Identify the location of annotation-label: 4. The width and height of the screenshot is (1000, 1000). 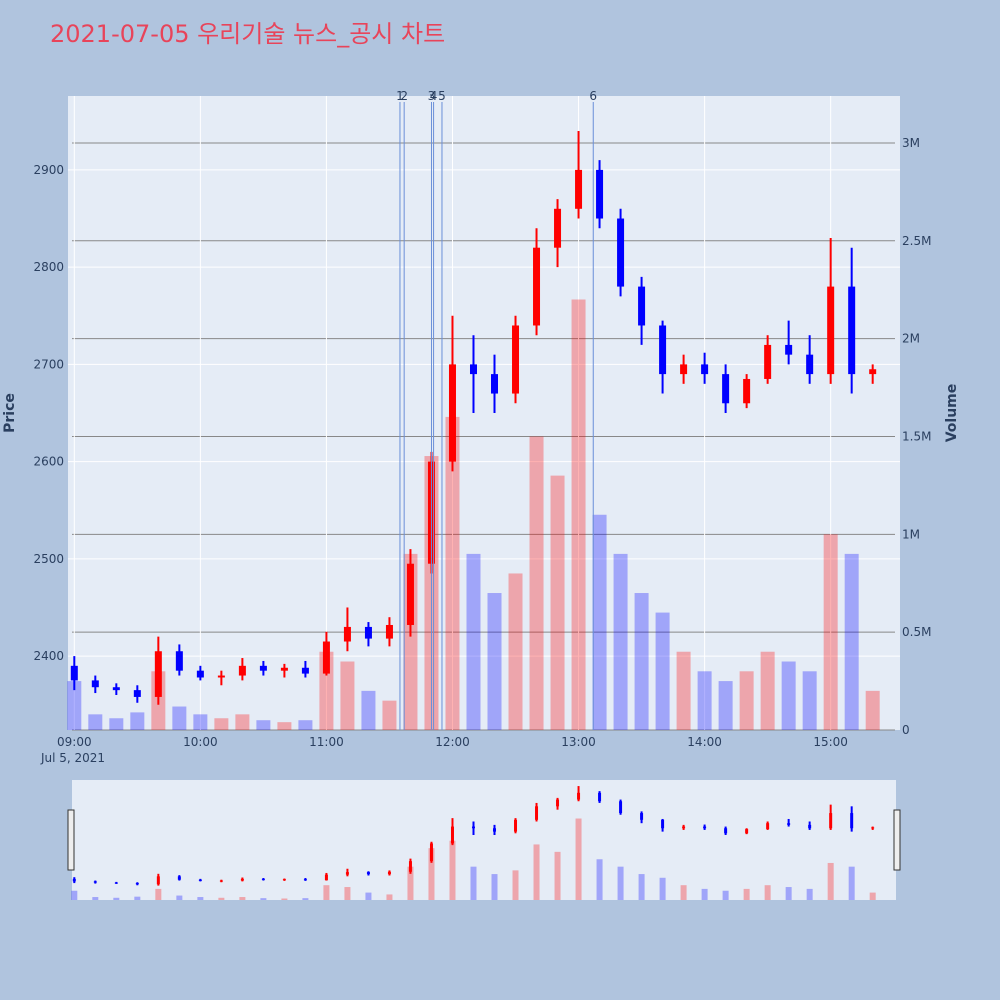
(434, 96).